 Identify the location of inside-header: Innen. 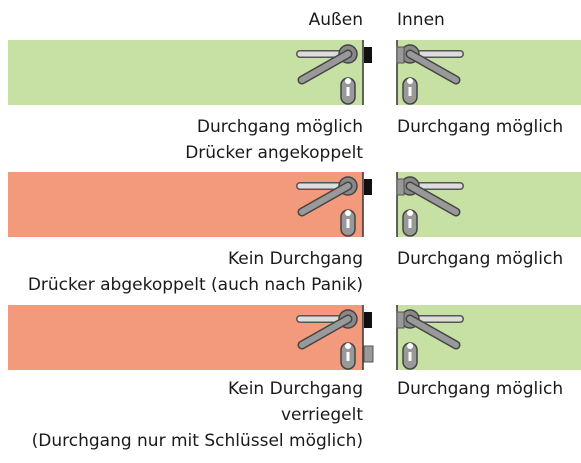
(421, 20).